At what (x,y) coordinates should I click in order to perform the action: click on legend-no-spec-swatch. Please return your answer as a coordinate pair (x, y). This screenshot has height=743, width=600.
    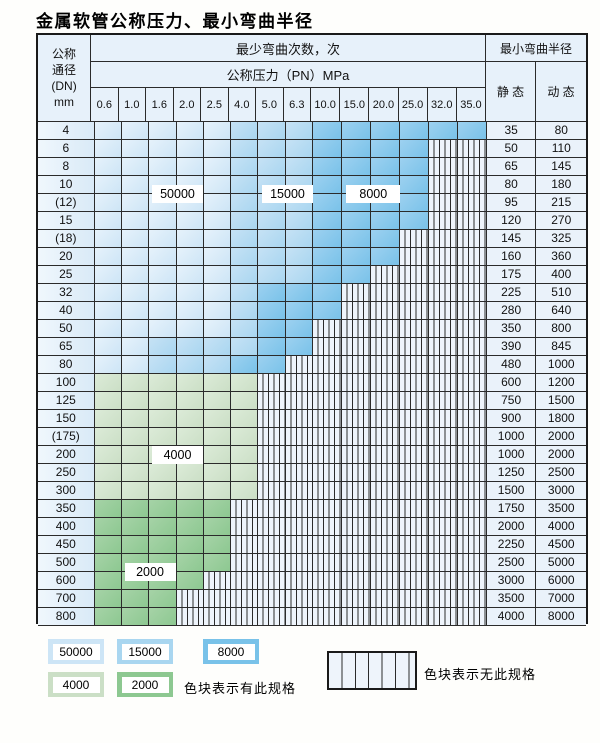
    Looking at the image, I should click on (372, 670).